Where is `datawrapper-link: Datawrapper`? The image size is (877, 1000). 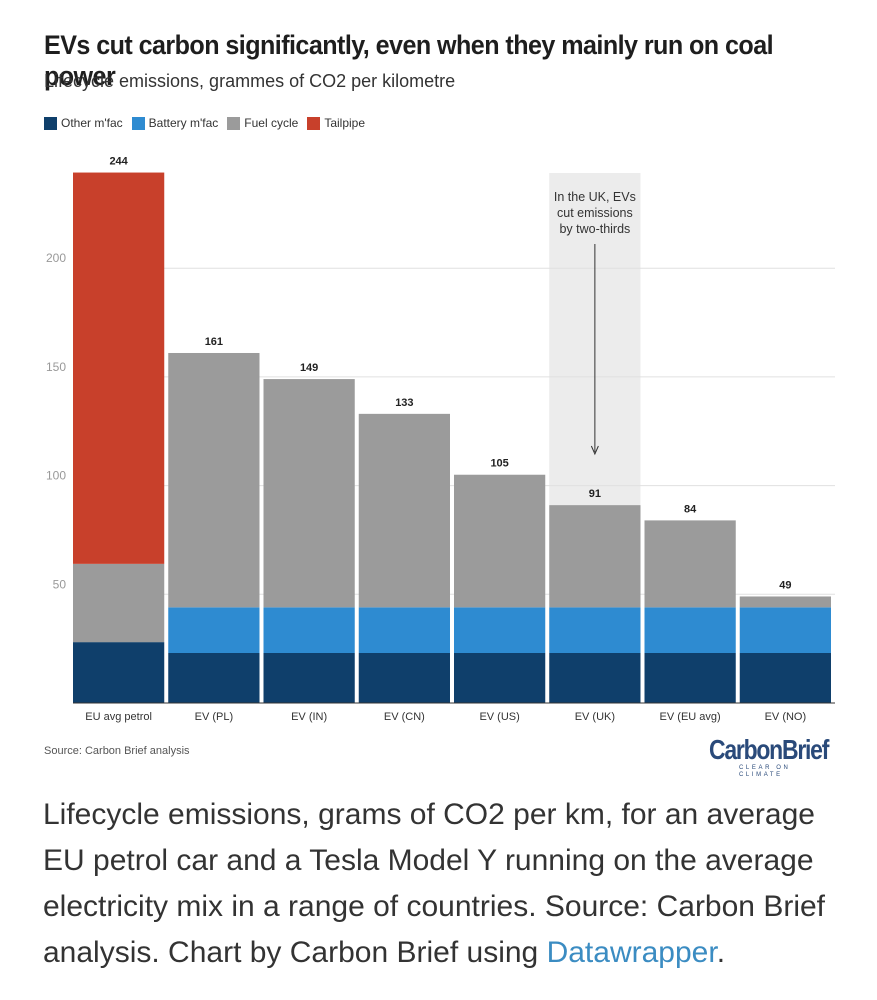 datawrapper-link: Datawrapper is located at coordinates (631, 952).